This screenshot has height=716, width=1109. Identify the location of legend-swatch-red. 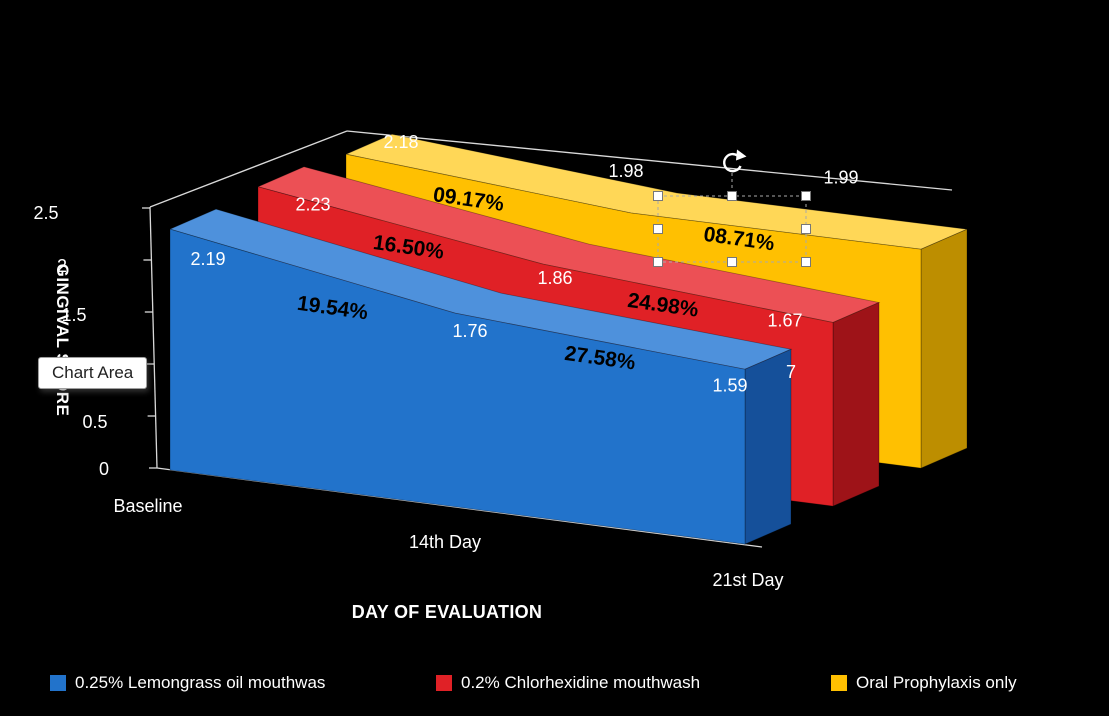
(444, 683).